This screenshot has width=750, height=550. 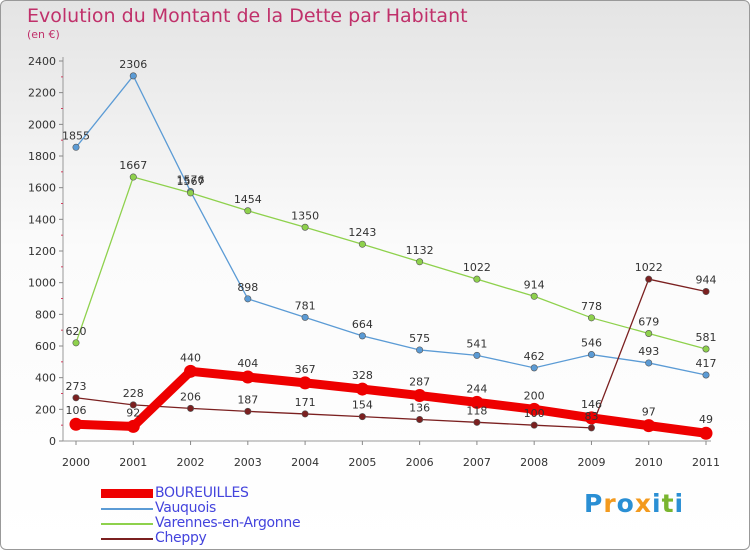 What do you see at coordinates (625, 503) in the screenshot?
I see `logo-letter: o` at bounding box center [625, 503].